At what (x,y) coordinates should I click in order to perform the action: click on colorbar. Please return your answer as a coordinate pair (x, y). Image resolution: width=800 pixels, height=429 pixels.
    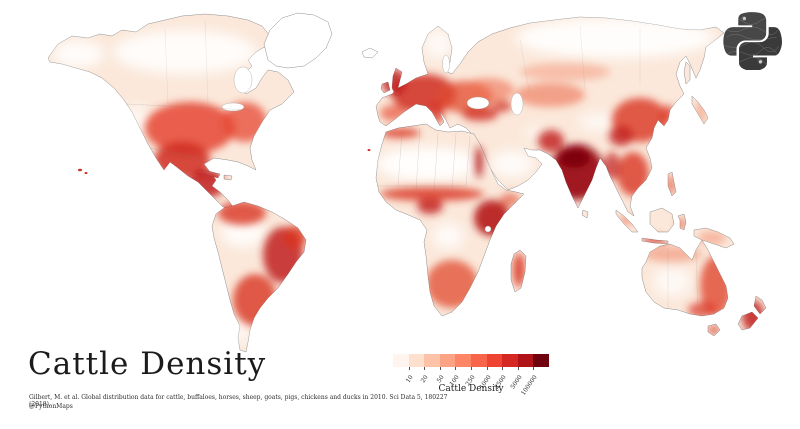
    Looking at the image, I should click on (471, 360).